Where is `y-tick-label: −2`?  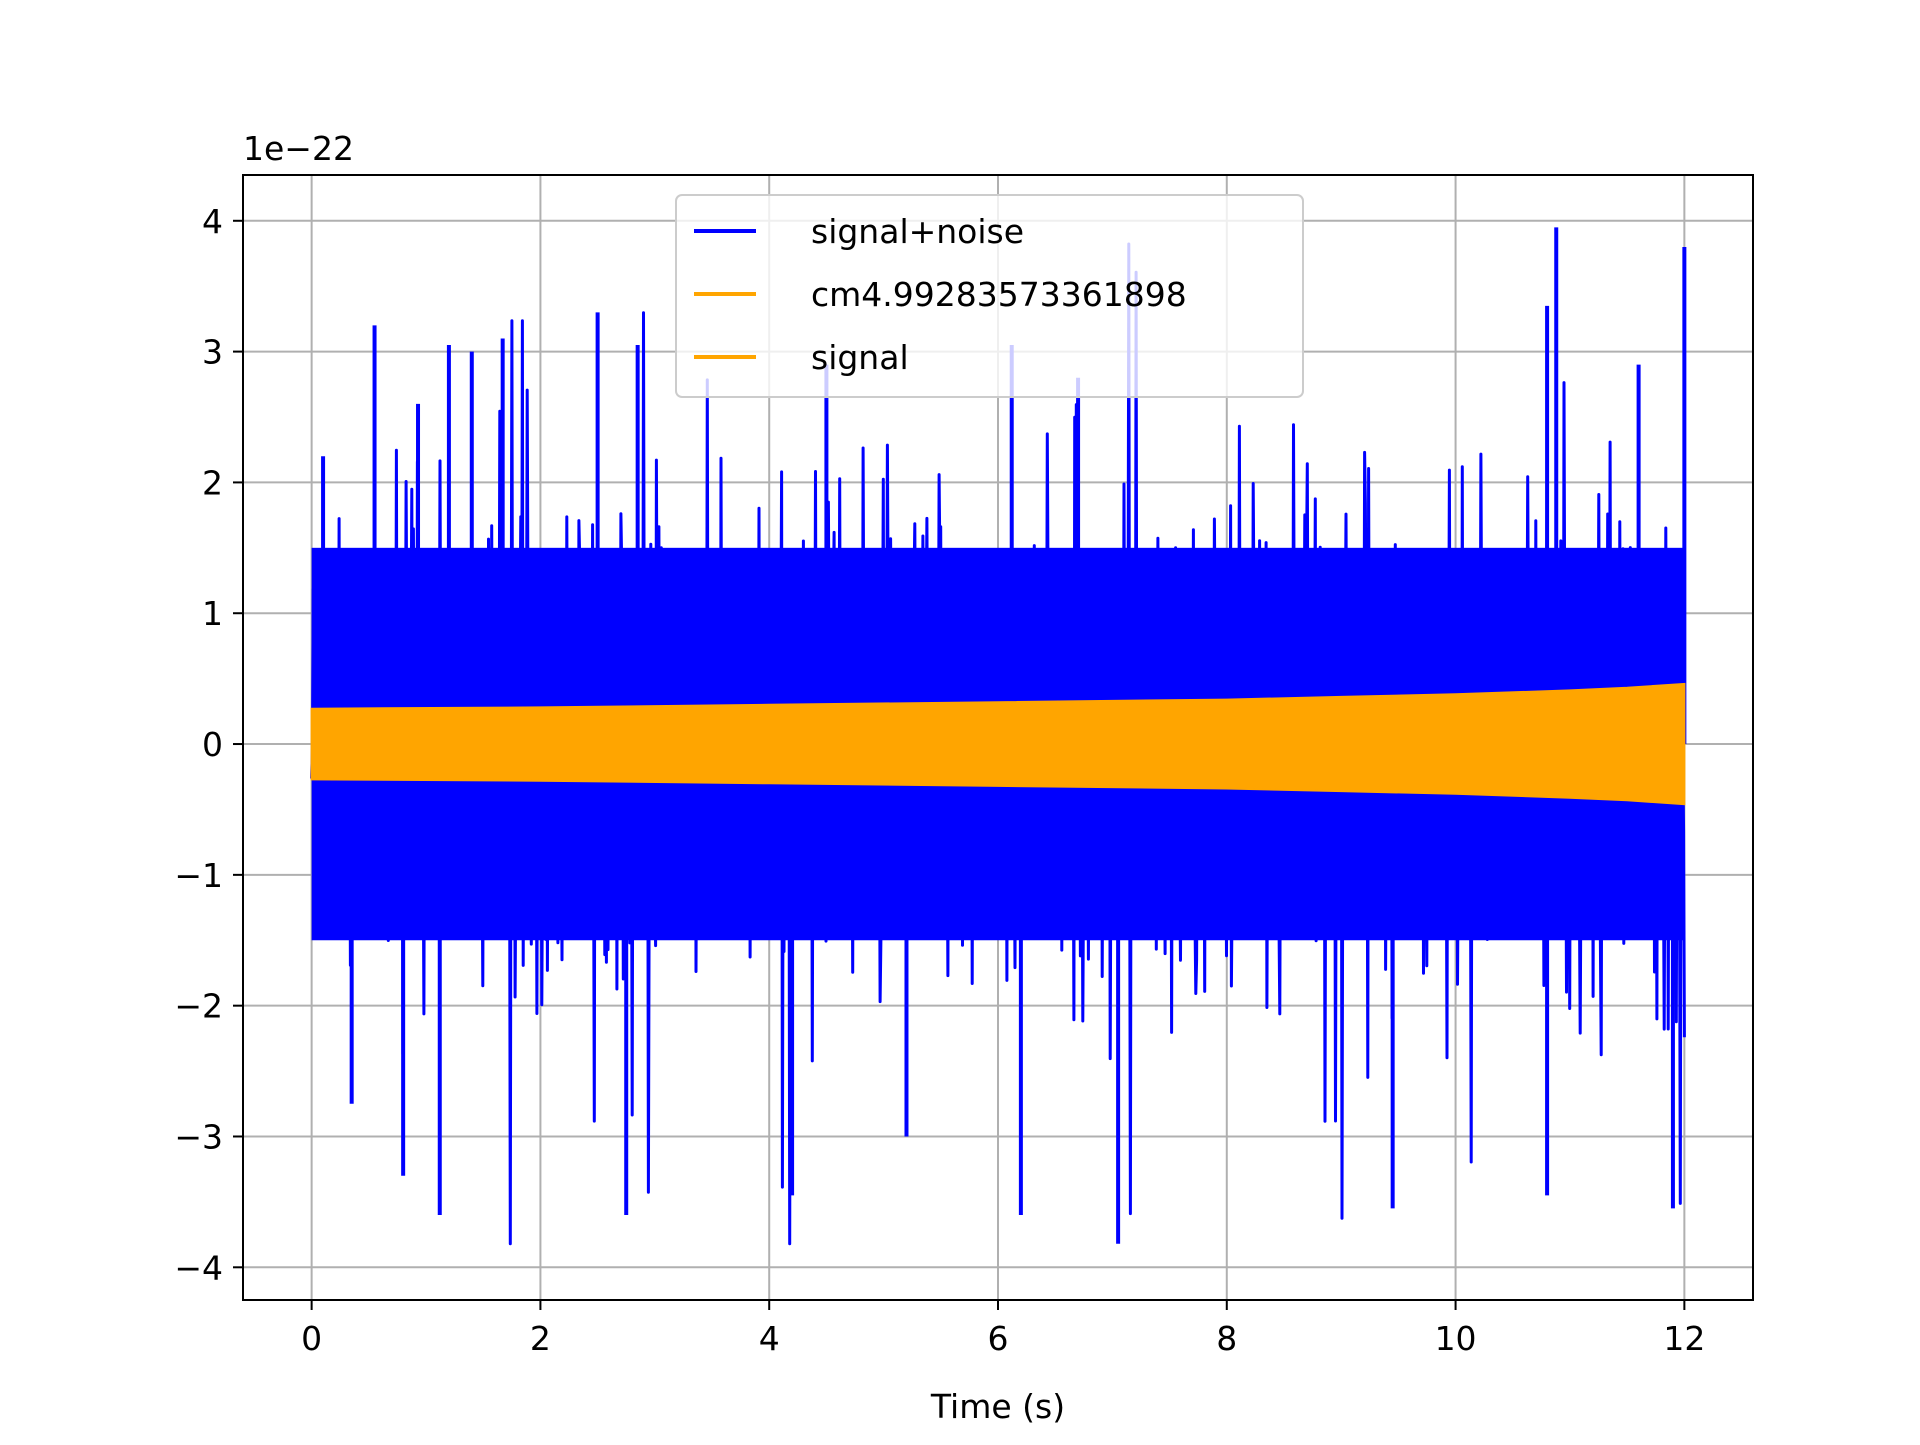
y-tick-label: −2 is located at coordinates (198, 1006).